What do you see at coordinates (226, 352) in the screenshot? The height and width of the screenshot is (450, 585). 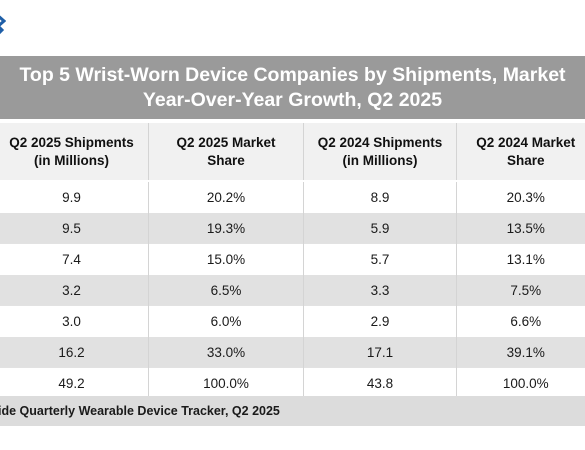 I see `table-cell: 33.0%` at bounding box center [226, 352].